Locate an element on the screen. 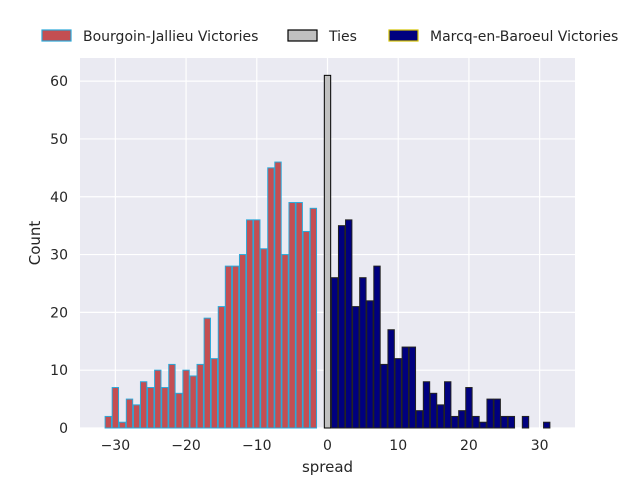 The image size is (640, 480). x-tick-label: −20 is located at coordinates (186, 446).